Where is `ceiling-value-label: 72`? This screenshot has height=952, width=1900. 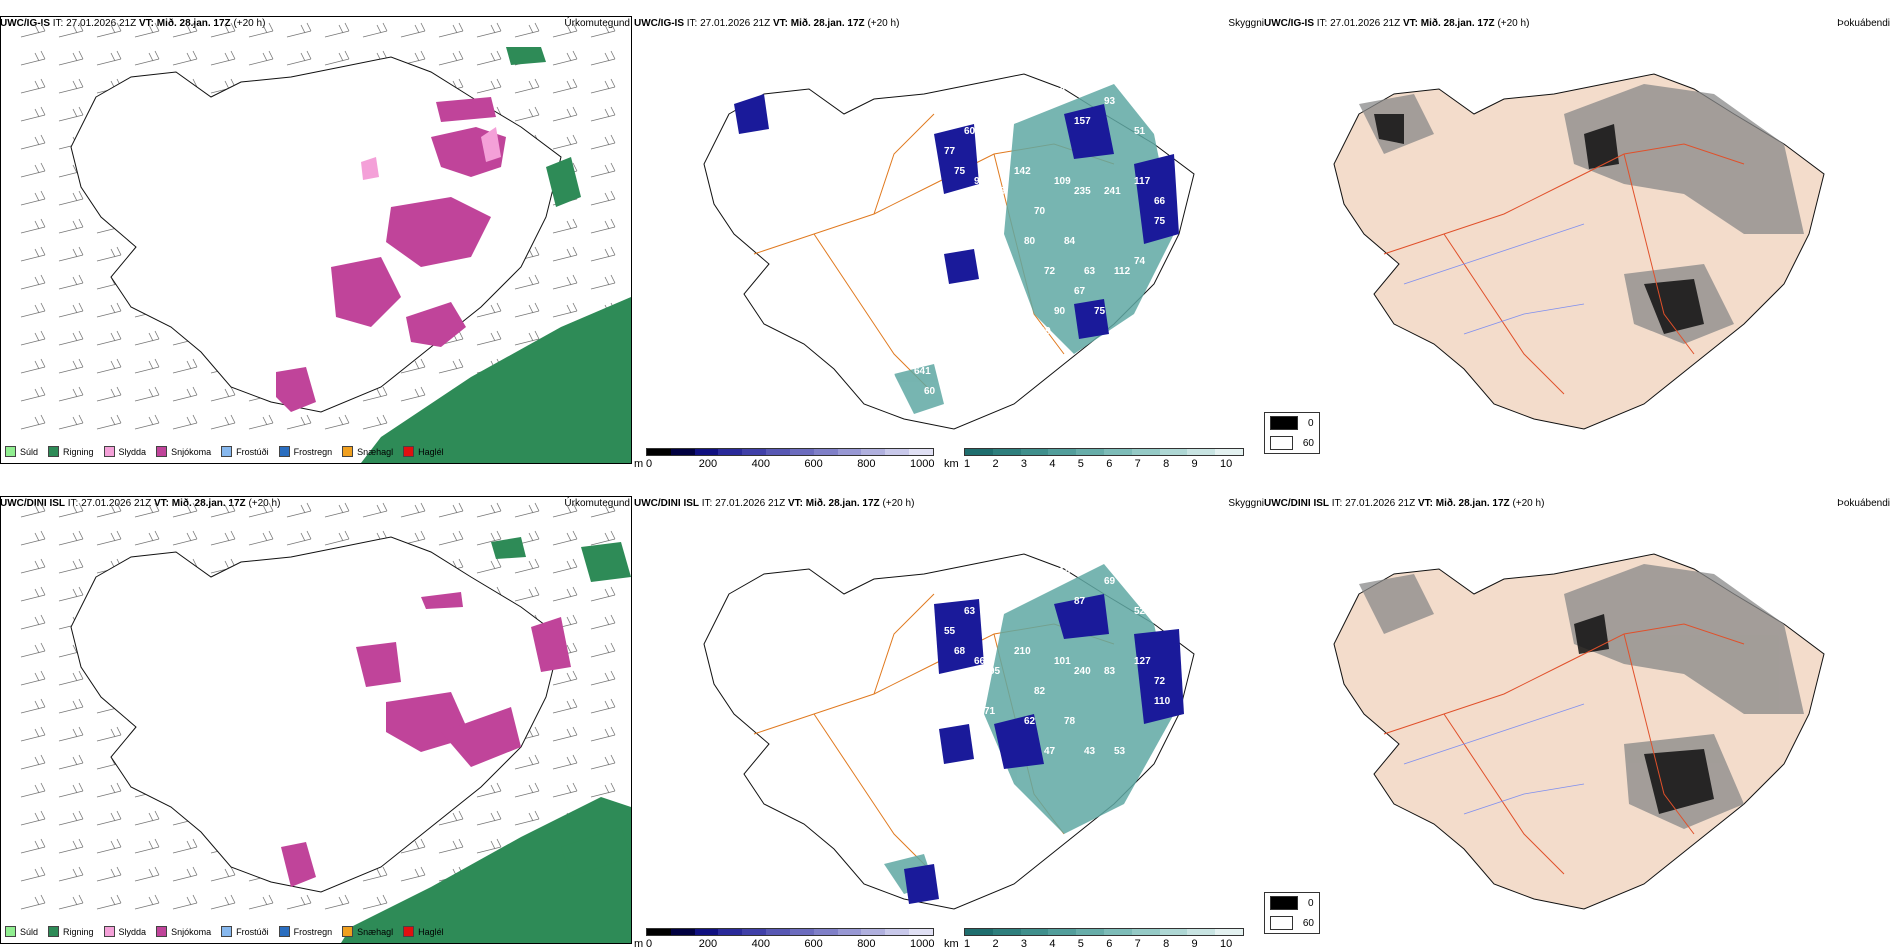 ceiling-value-label: 72 is located at coordinates (1160, 681).